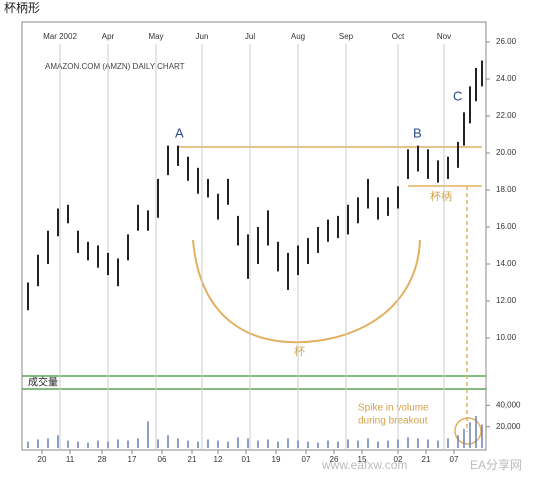  Describe the element at coordinates (393, 408) in the screenshot. I see `spike-note: Spike in volume` at that location.